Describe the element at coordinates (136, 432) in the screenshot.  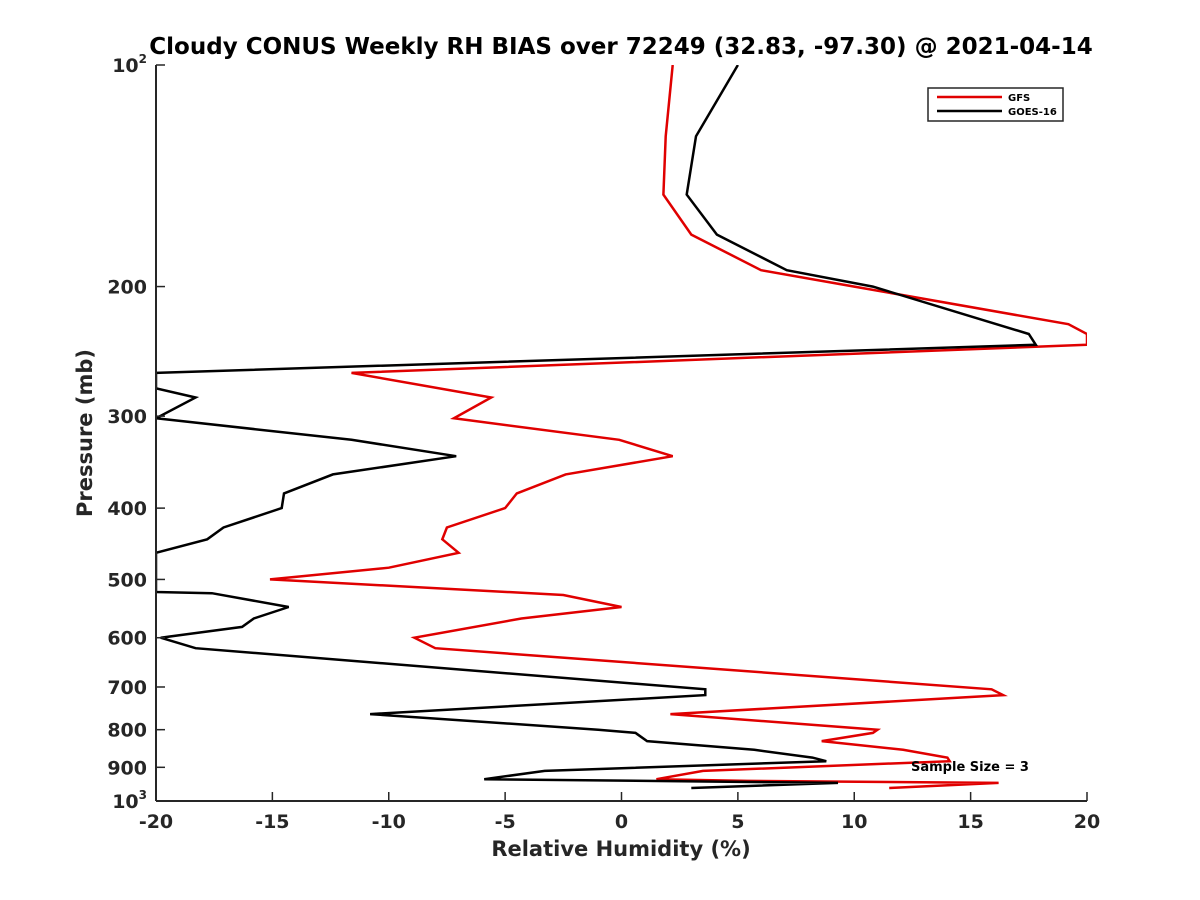
I see `y-ticks: 10² 200 300 400 500 600 700 800 900 10³` at that location.